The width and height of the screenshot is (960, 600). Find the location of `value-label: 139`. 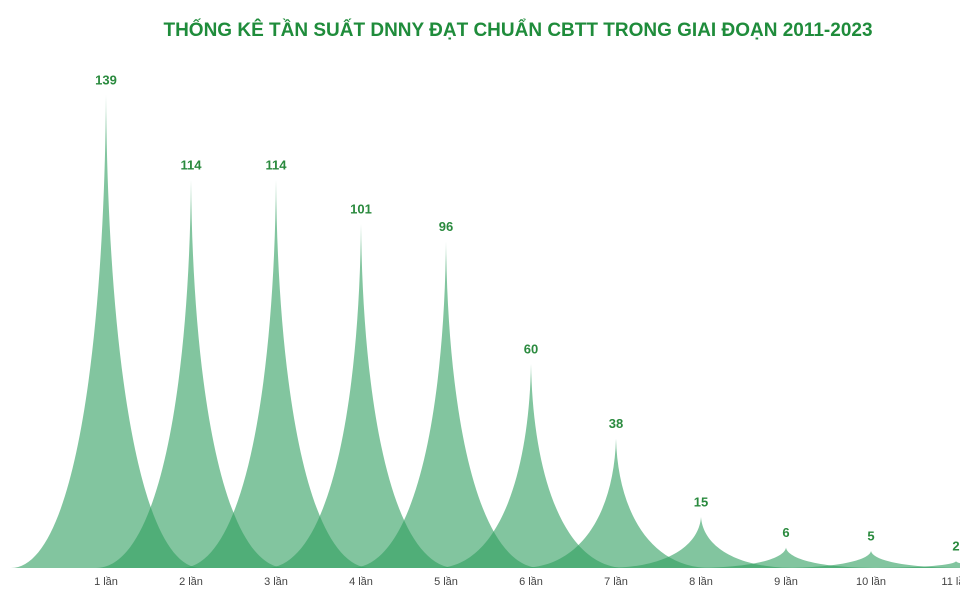

value-label: 139 is located at coordinates (106, 79).